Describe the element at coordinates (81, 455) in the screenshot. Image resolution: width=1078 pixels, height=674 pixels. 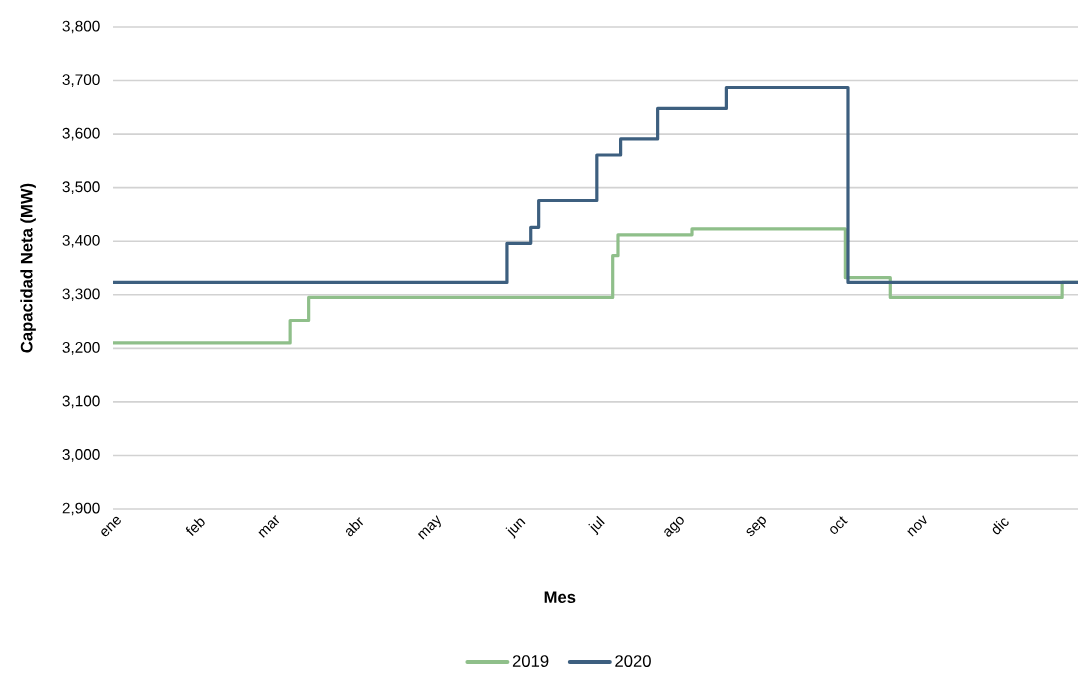
I see `y-tick-label: 3,000` at that location.